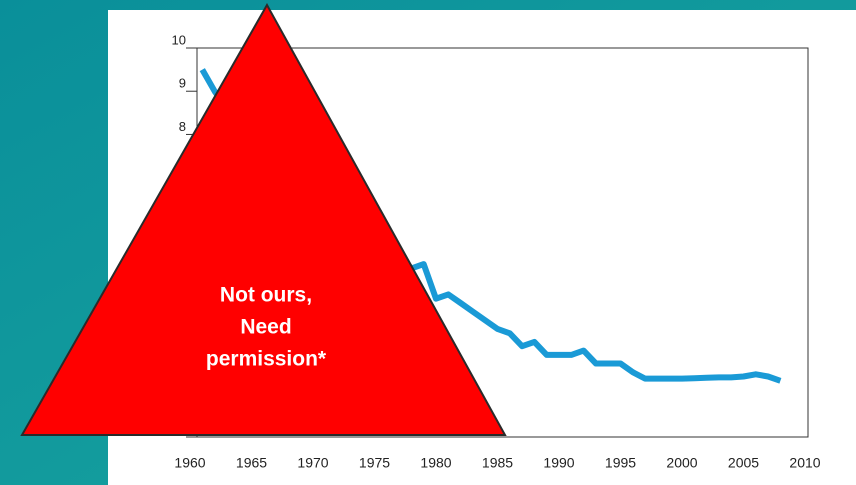 This screenshot has width=856, height=485. I want to click on y-tick-label: 9, so click(182, 83).